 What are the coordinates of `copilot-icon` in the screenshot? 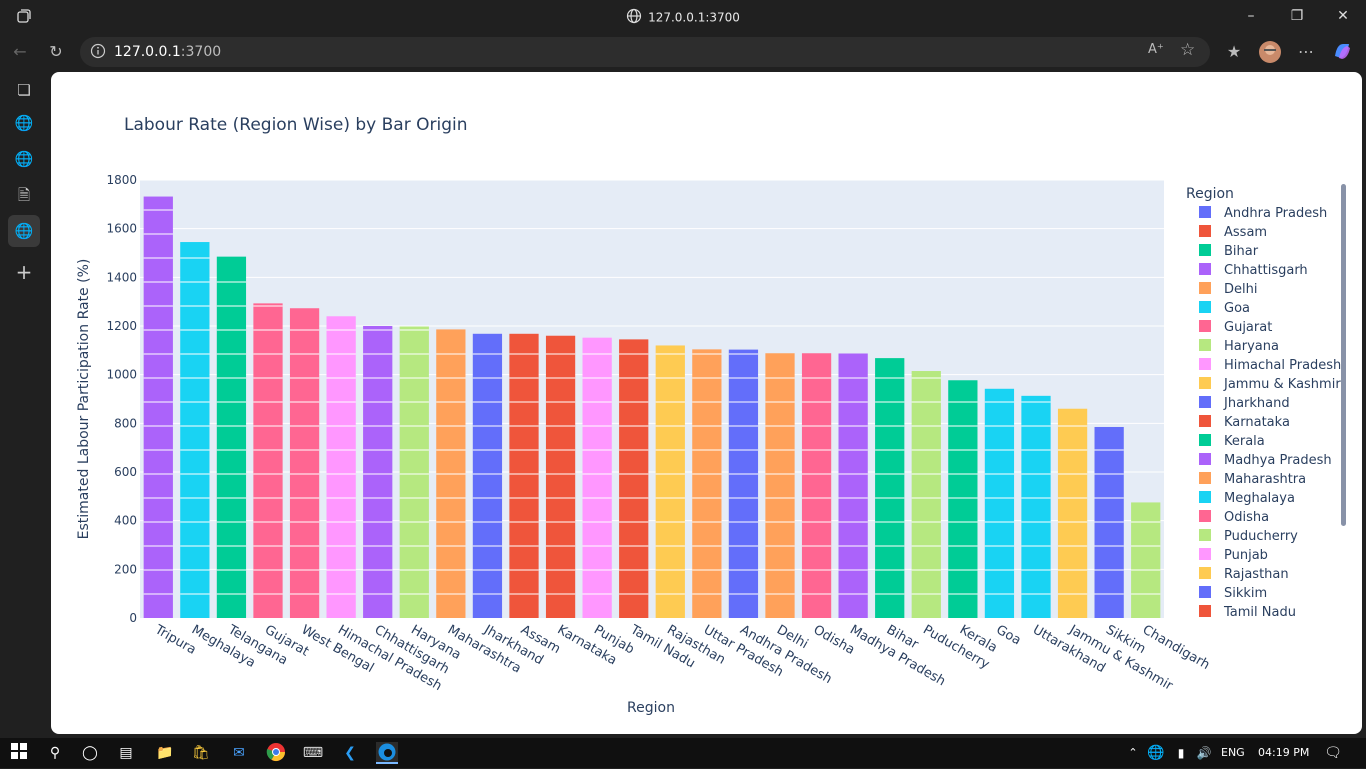 It's located at (1342, 52).